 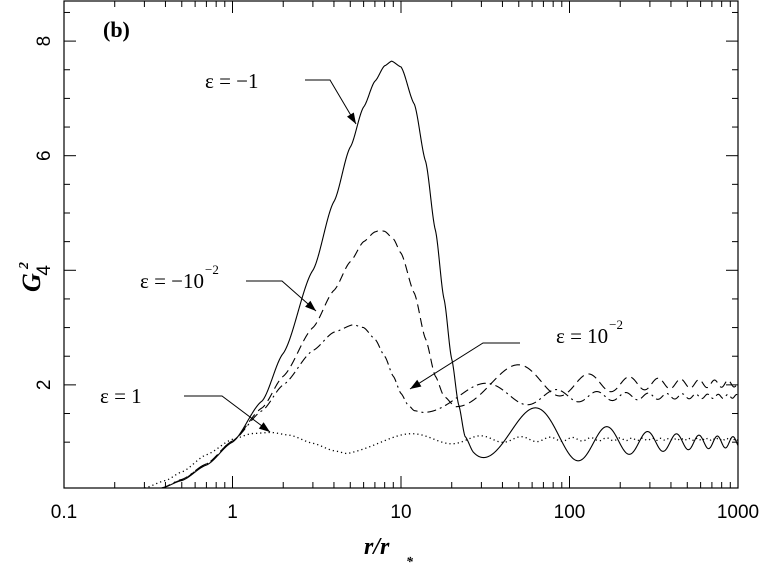 I want to click on y-axis-title: G 2, so click(x=31, y=277).